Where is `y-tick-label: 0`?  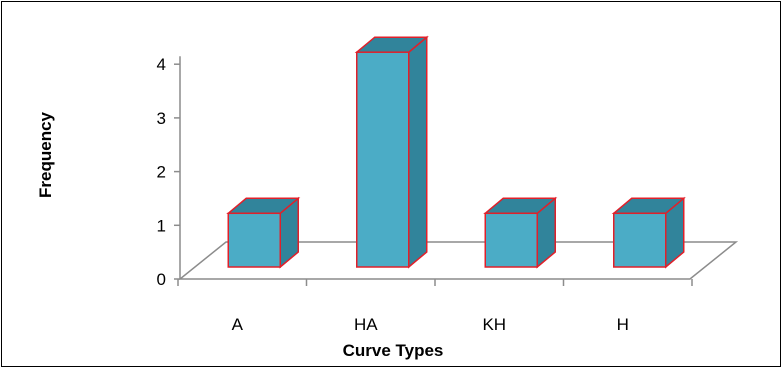
y-tick-label: 0 is located at coordinates (161, 279).